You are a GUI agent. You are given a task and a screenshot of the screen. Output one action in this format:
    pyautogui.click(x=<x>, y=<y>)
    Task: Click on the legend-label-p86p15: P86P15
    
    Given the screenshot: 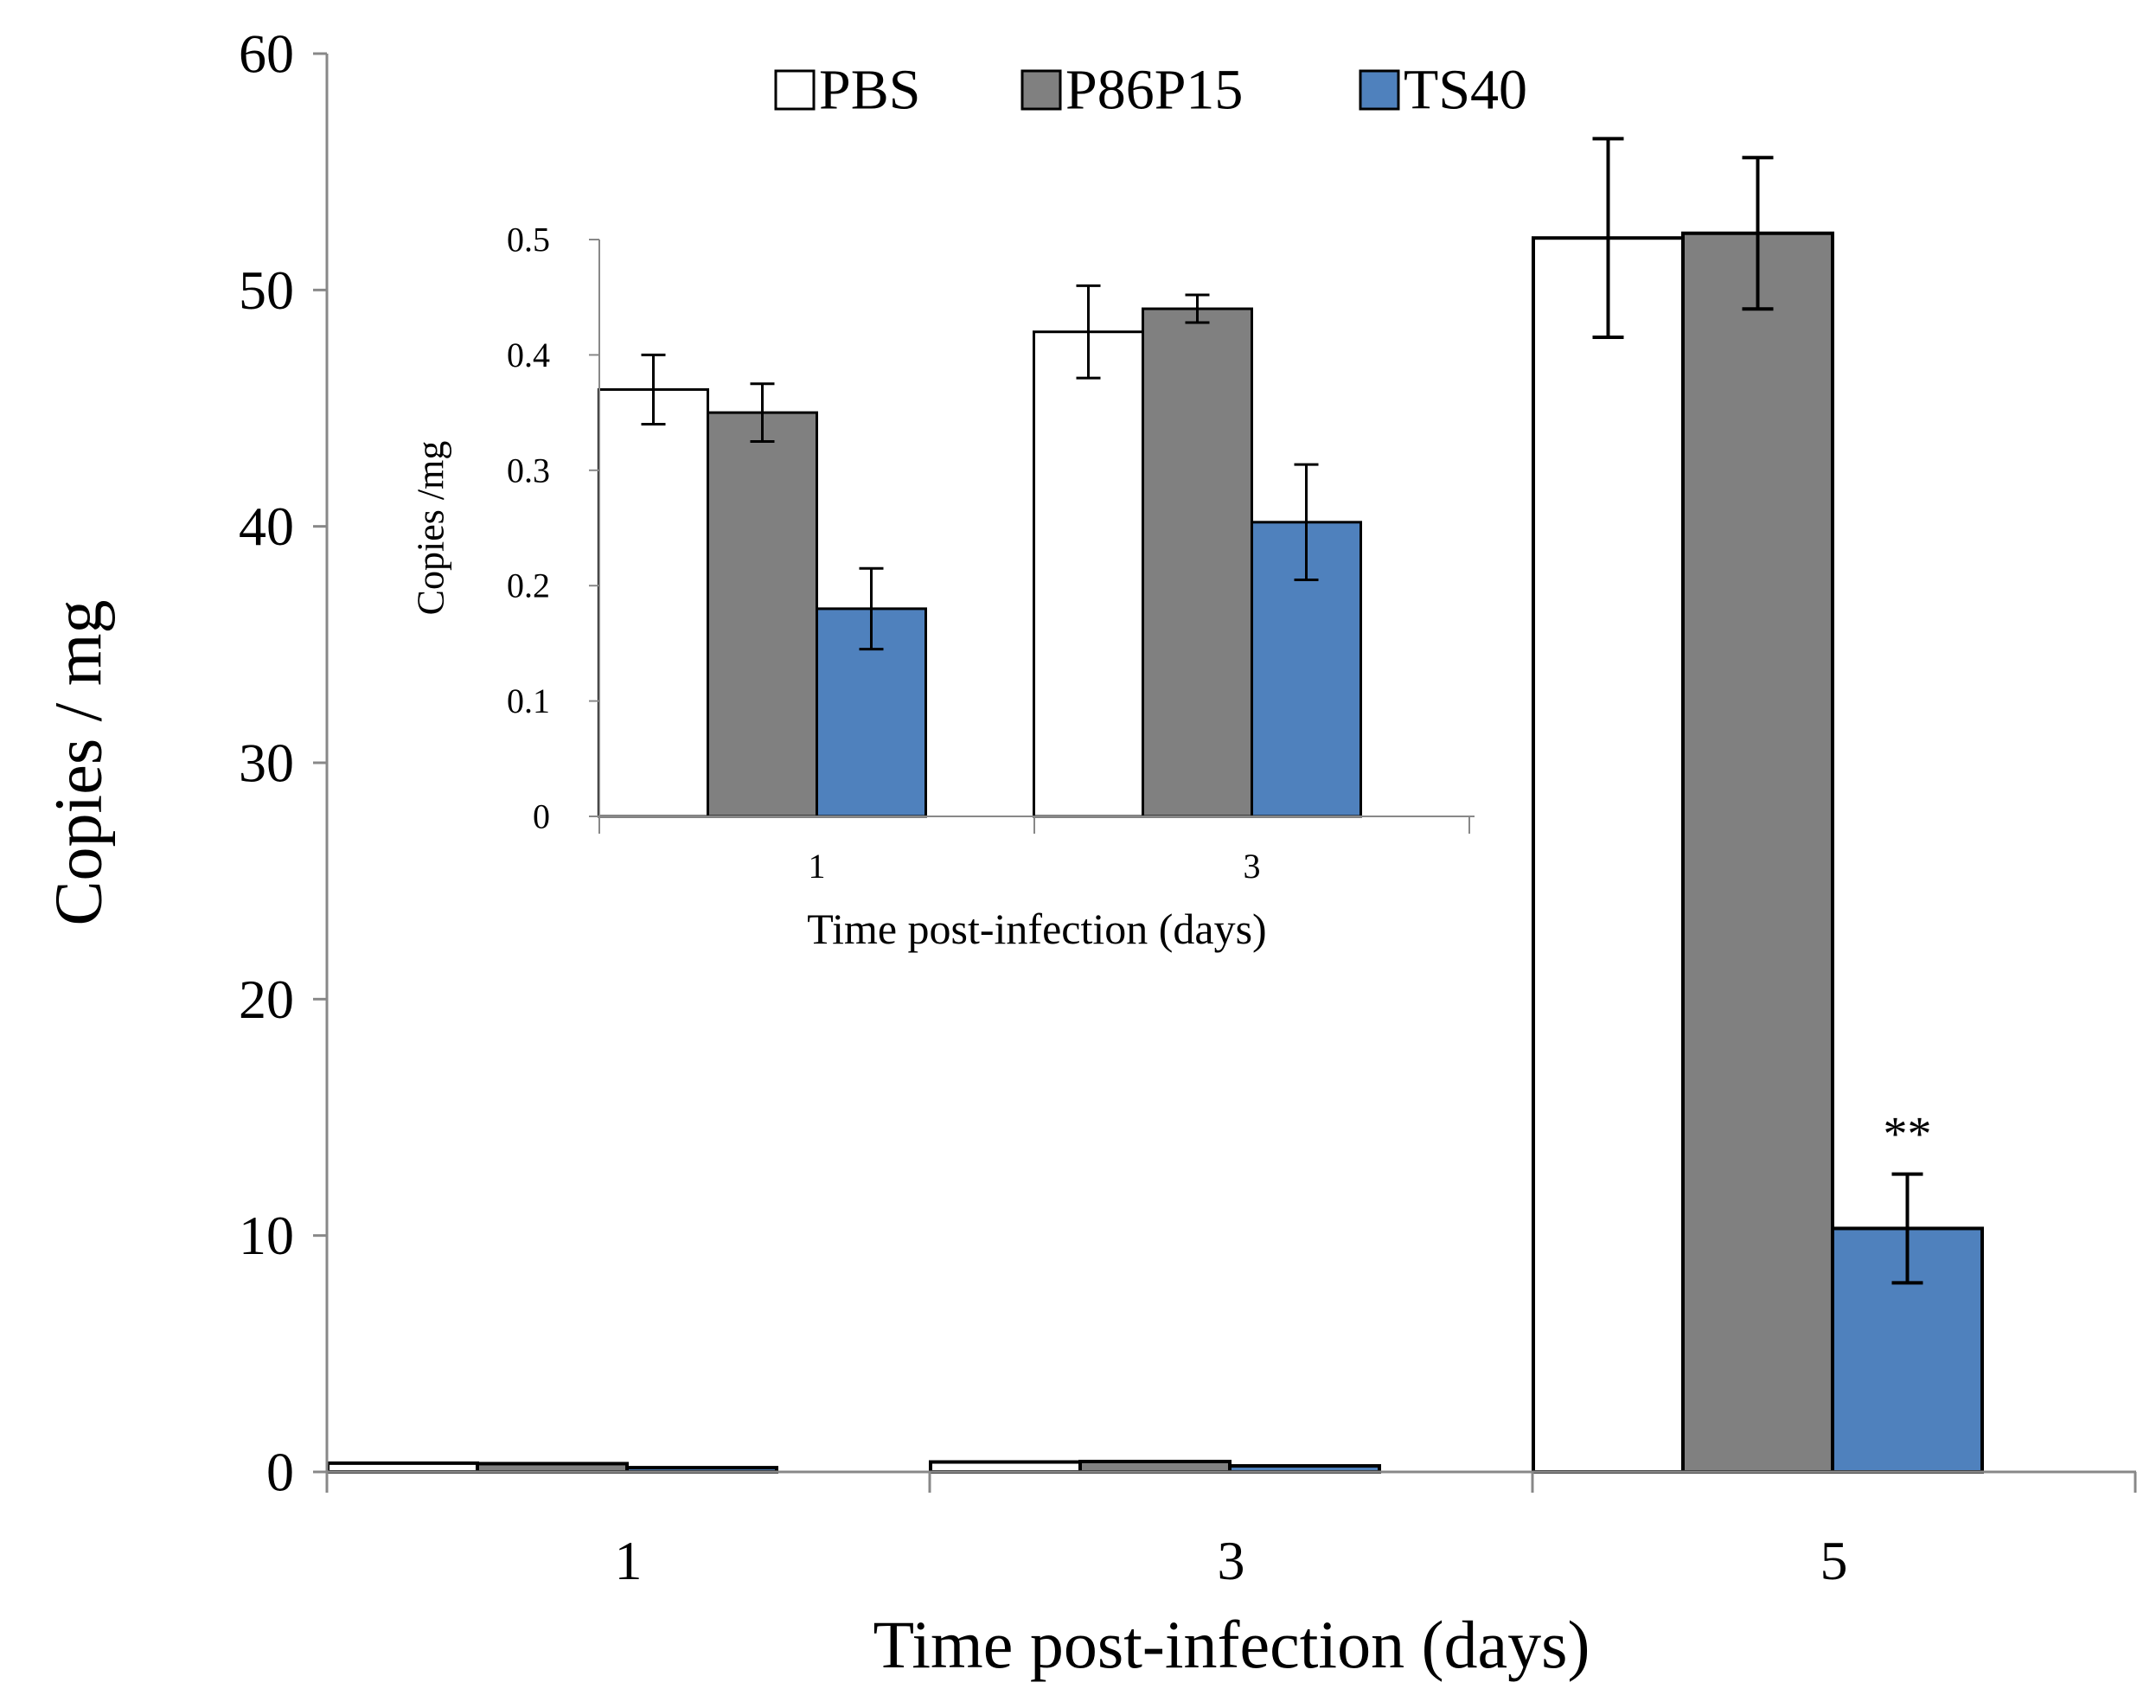 What is the action you would take?
    pyautogui.click(x=1154, y=90)
    